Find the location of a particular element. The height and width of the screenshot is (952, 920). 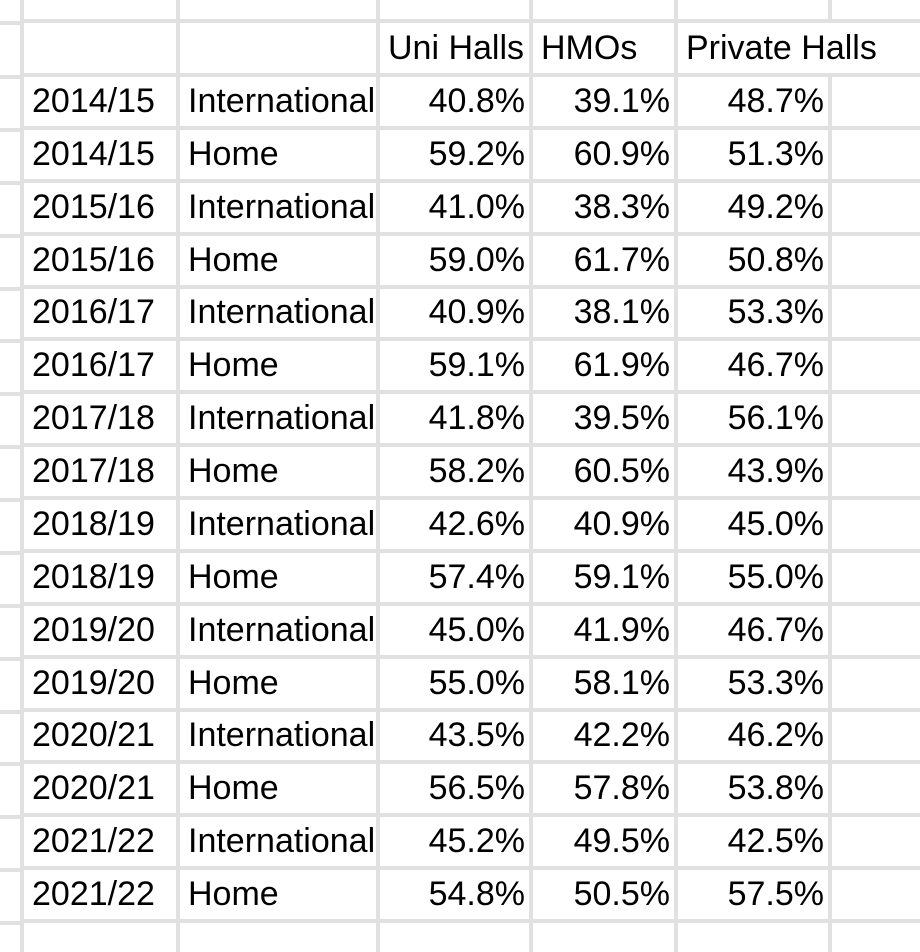

cell-uni-halls-value: 57.4% is located at coordinates (456, 579).